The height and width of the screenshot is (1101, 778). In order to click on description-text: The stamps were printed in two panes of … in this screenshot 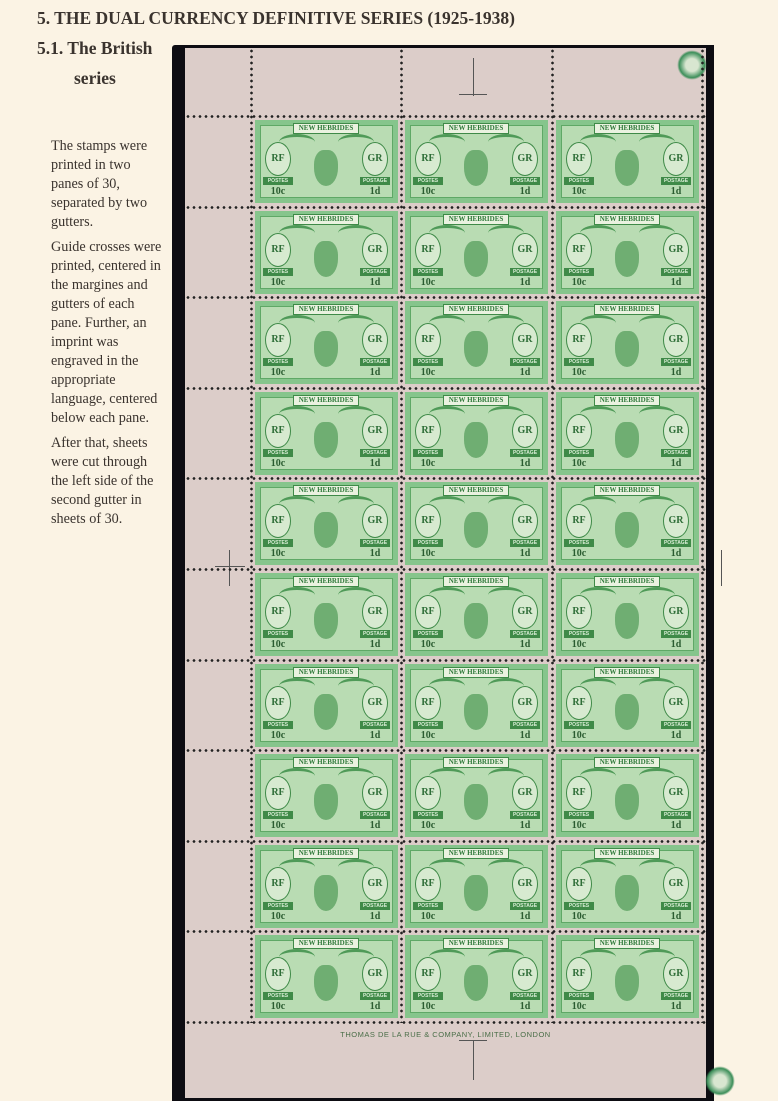, I will do `click(107, 336)`.